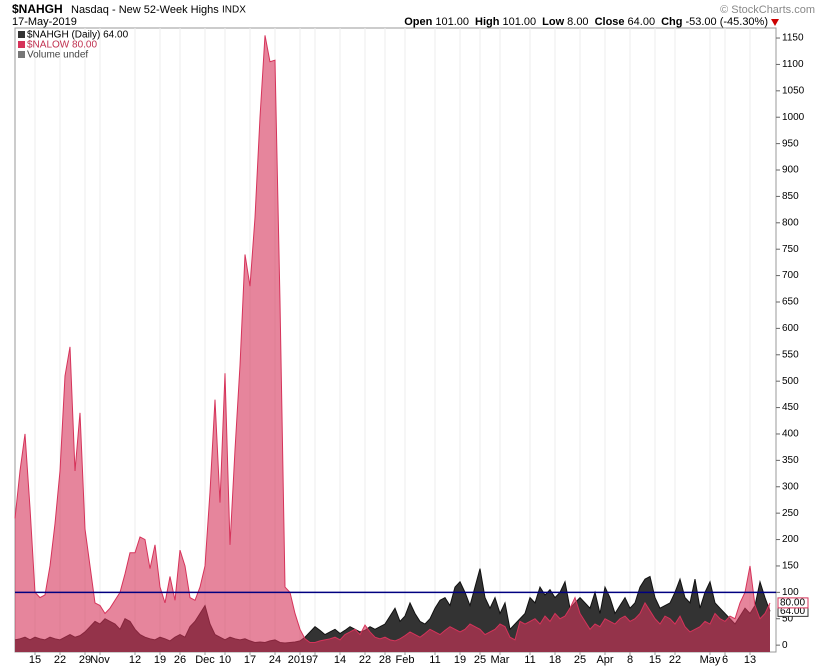 The image size is (820, 668). Describe the element at coordinates (418, 22) in the screenshot. I see `quote-label: Open` at that location.